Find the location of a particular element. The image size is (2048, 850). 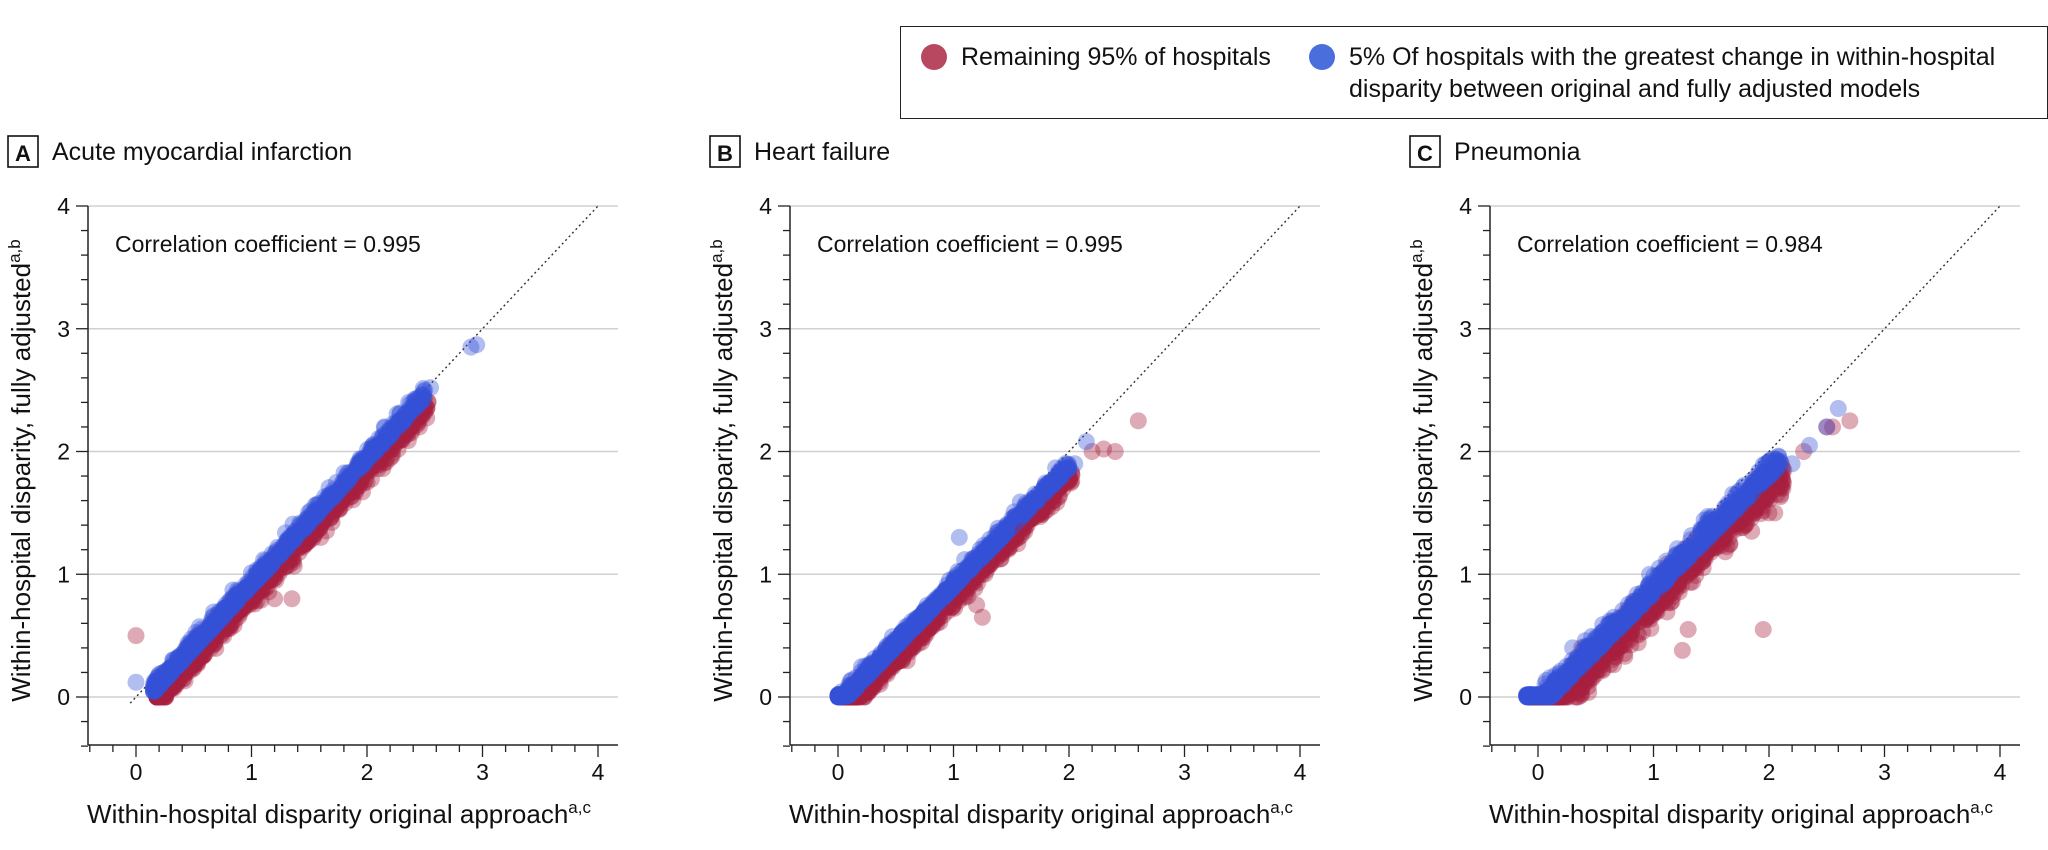

y-tick-label-0: 0 is located at coordinates (63, 697).